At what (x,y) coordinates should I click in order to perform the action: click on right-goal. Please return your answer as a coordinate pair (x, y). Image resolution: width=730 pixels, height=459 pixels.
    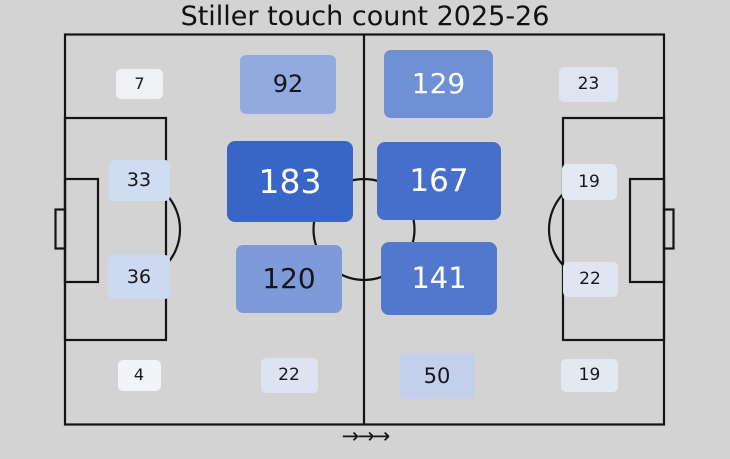
    Looking at the image, I should click on (668, 229).